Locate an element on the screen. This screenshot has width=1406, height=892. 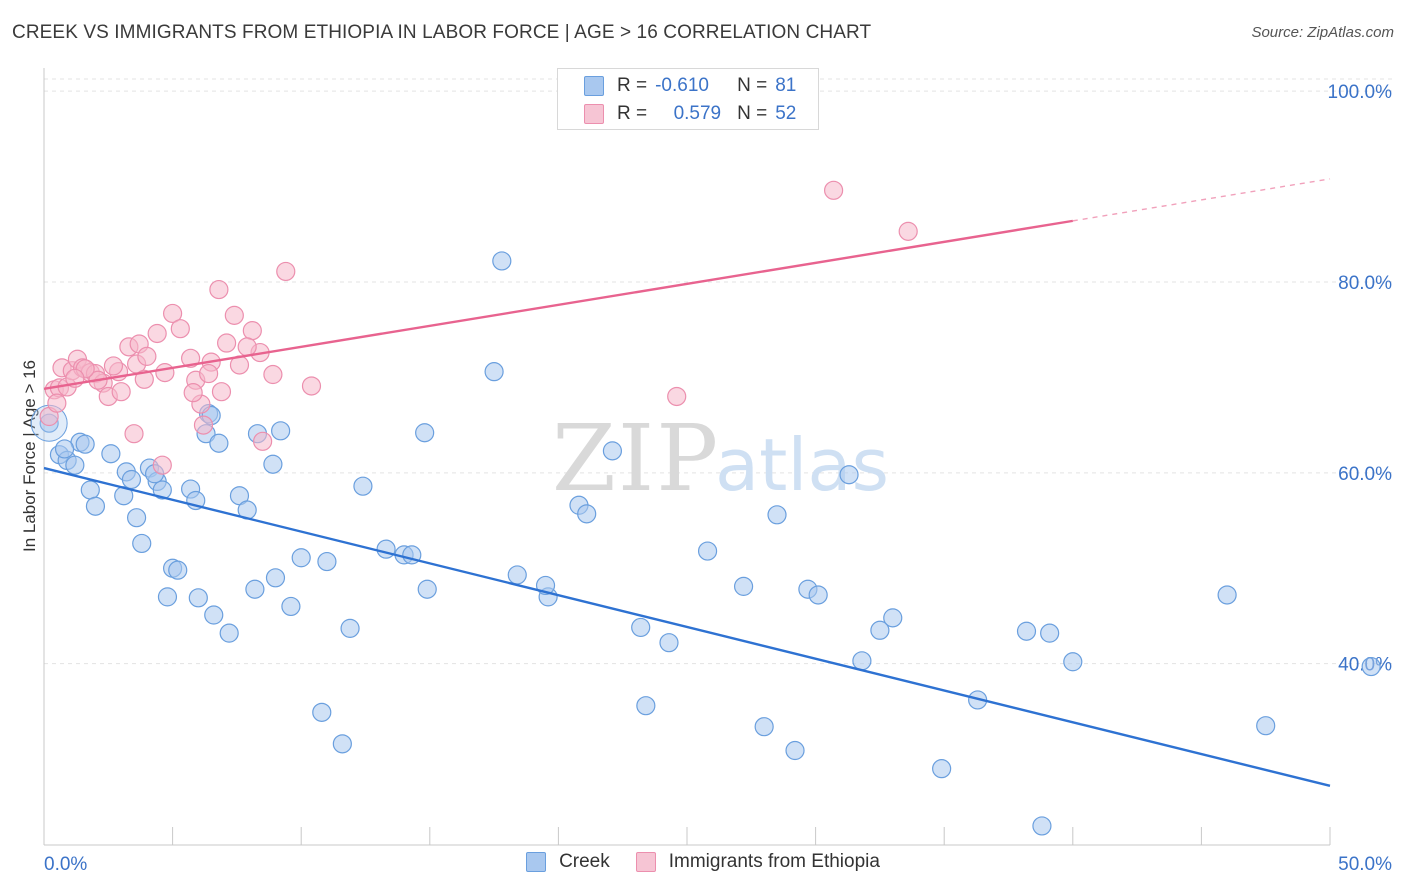
legend-swatch-ethiopia is located at coordinates (594, 114).